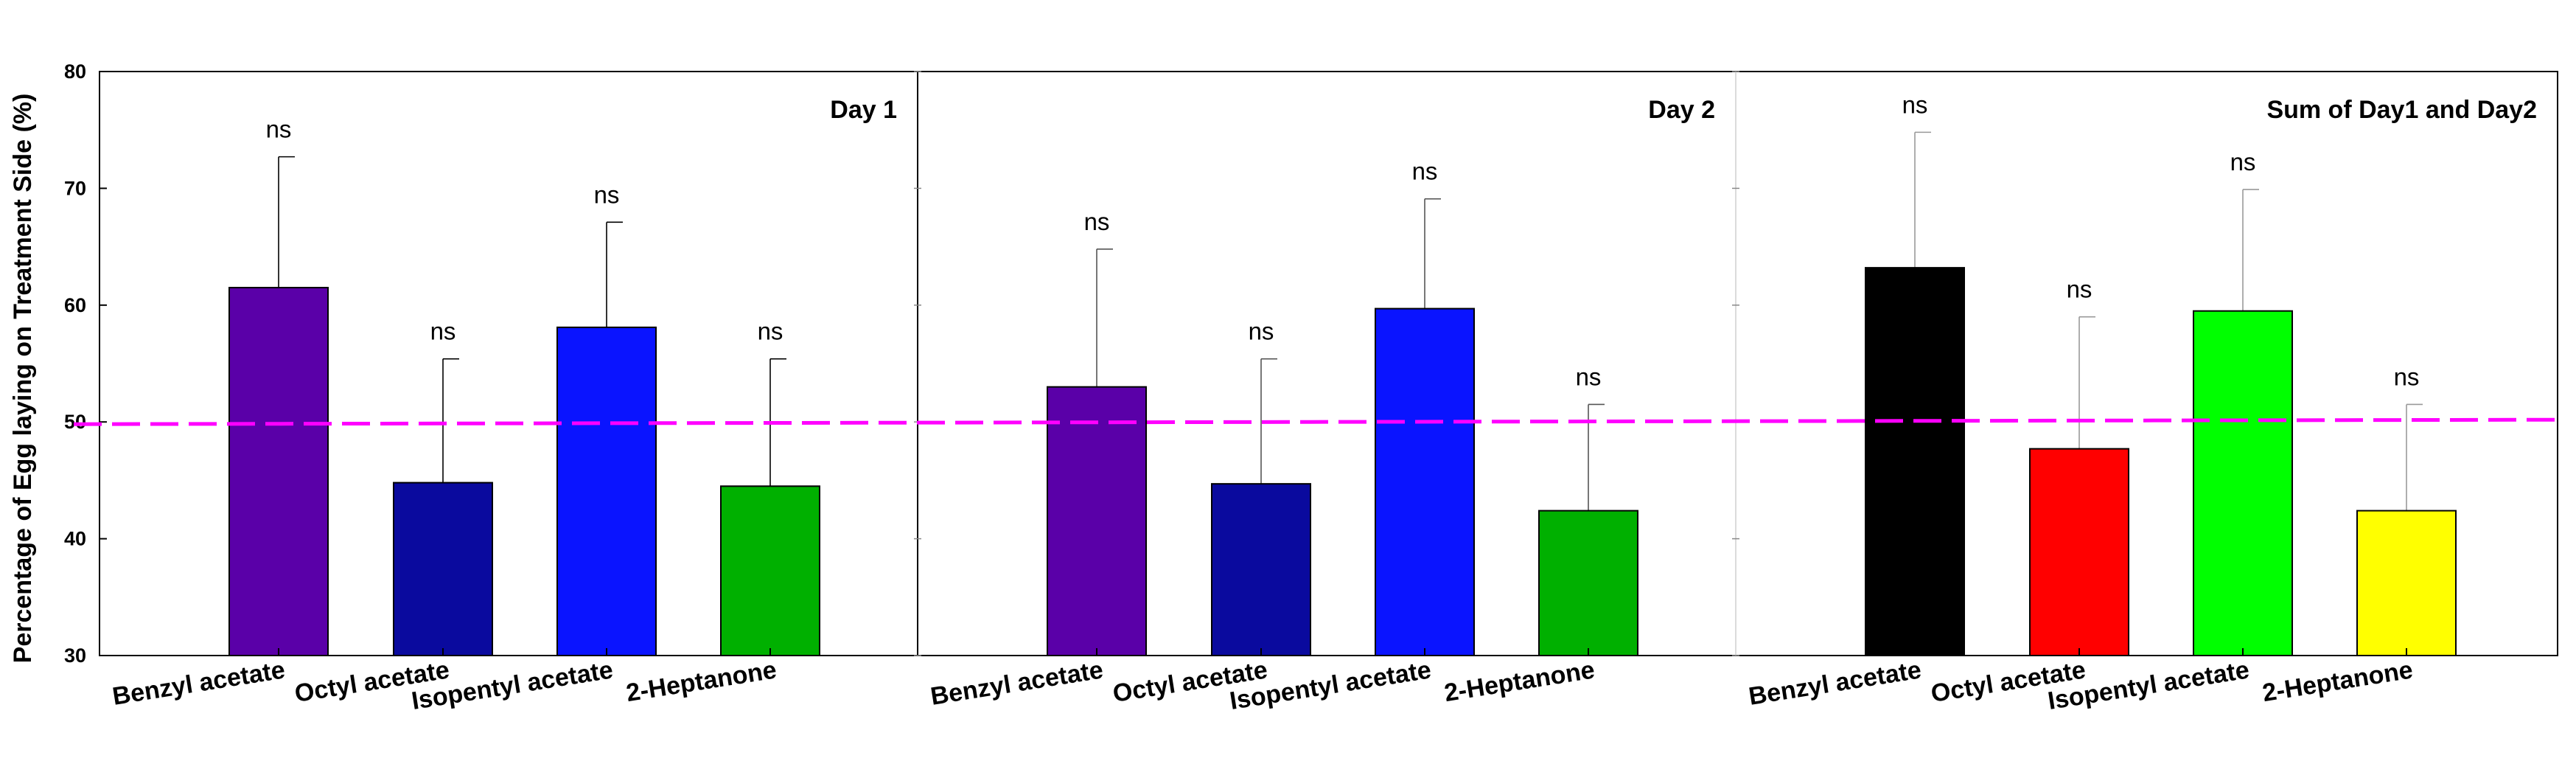  What do you see at coordinates (75, 71) in the screenshot?
I see `y-tick-label: 80` at bounding box center [75, 71].